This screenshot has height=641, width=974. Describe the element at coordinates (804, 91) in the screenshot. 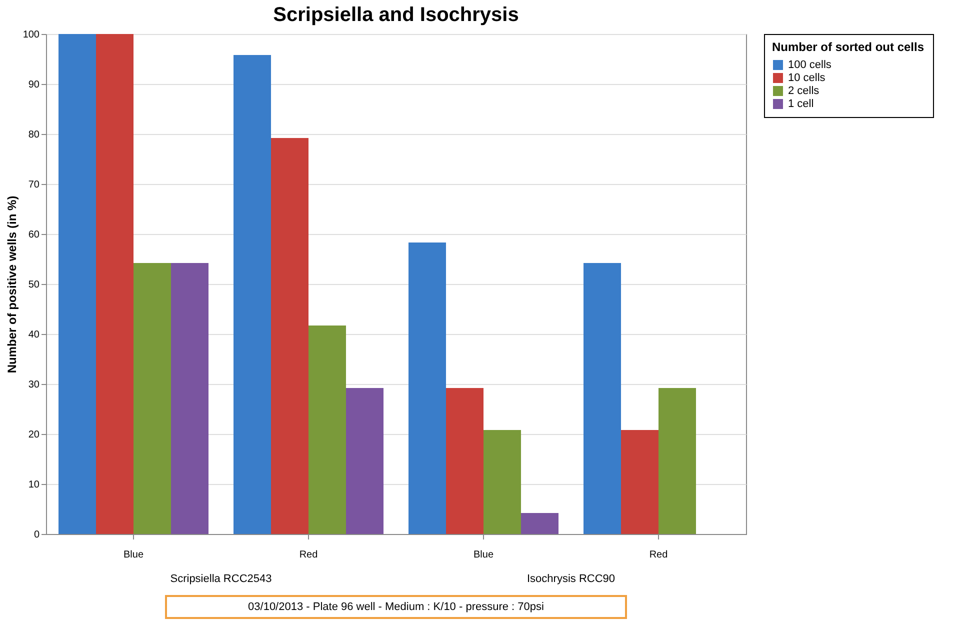

I see `legend-label: 2 cells` at that location.